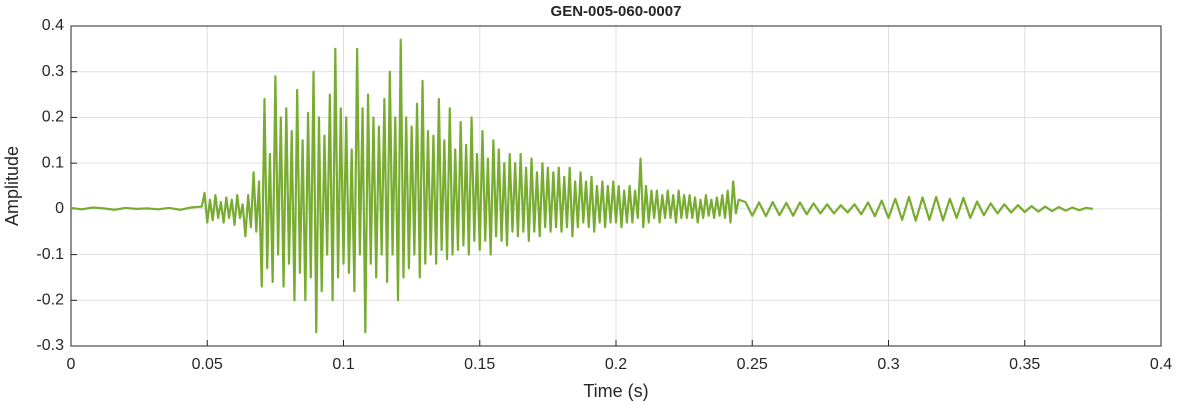  Describe the element at coordinates (50, 300) in the screenshot. I see `y-tick-label: -0.2` at that location.